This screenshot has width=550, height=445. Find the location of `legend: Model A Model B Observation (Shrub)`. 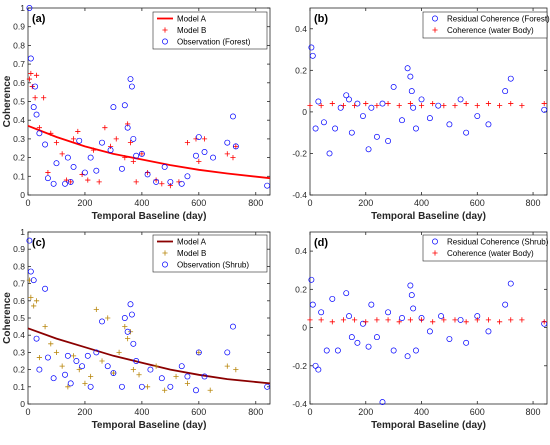

legend: Model A Model B Observation (Shrub) is located at coordinates (210, 253).